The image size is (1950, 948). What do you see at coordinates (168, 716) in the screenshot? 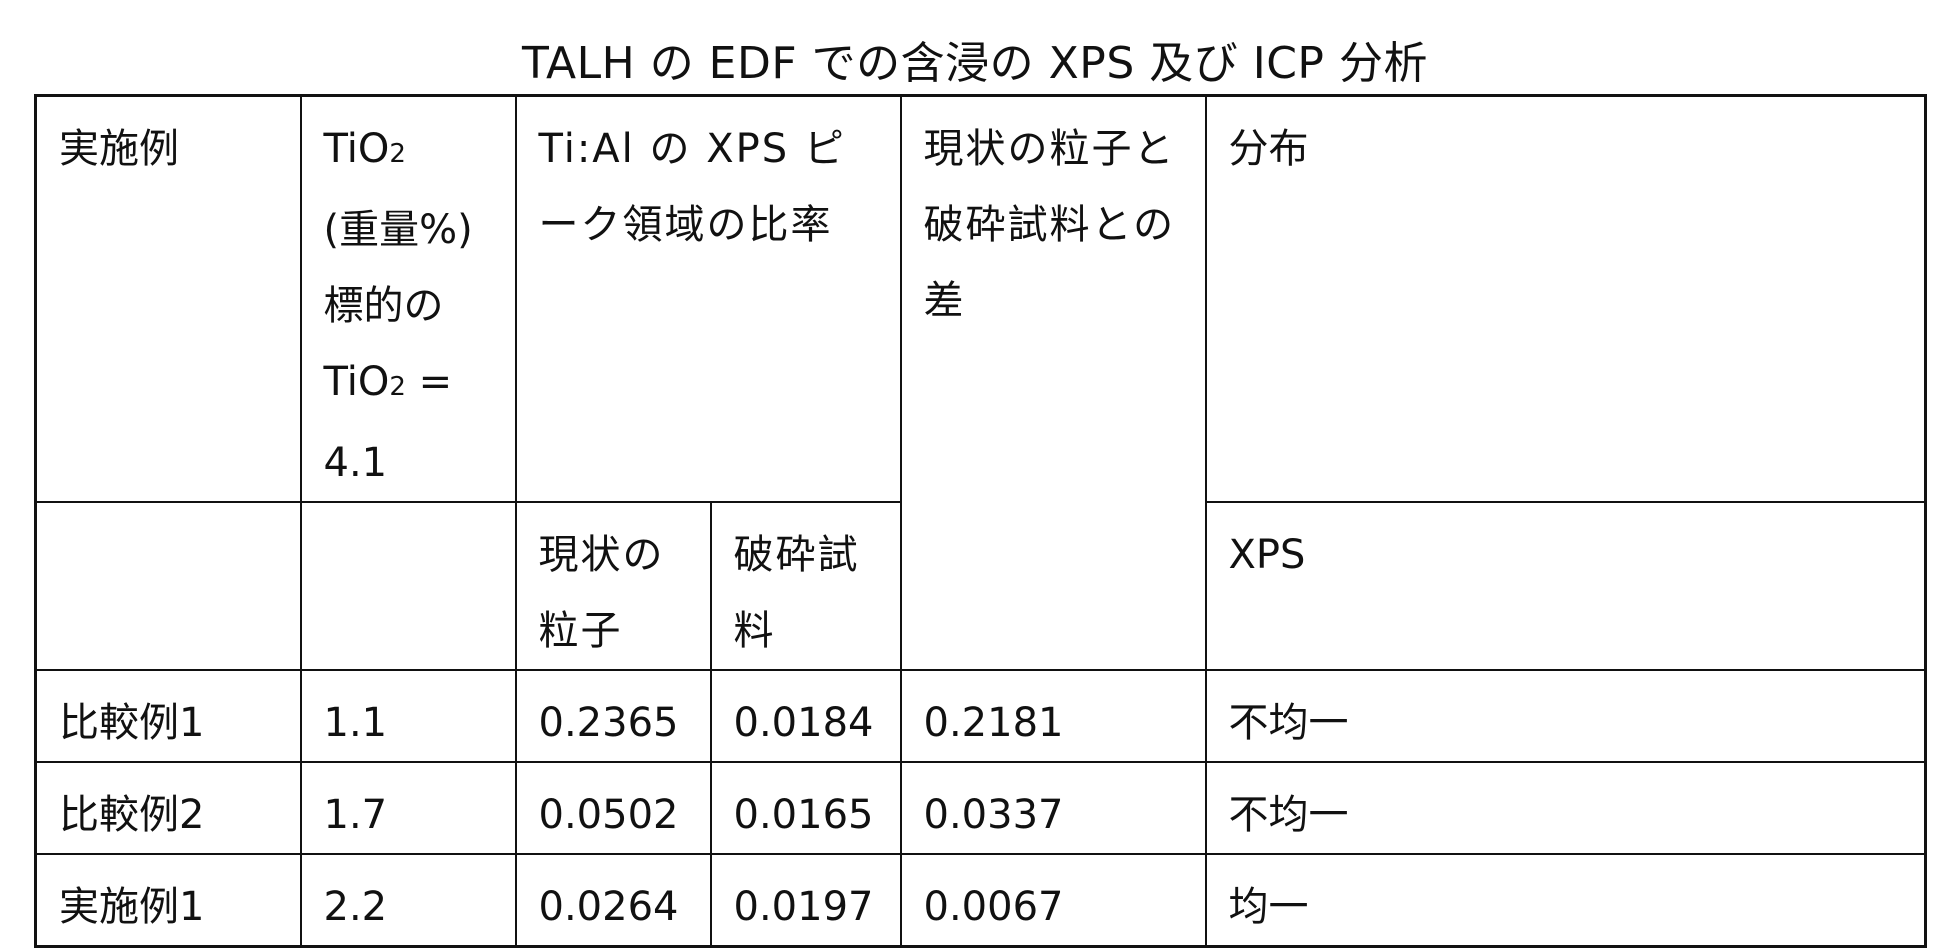
I see `cell-example: 比較例1` at bounding box center [168, 716].